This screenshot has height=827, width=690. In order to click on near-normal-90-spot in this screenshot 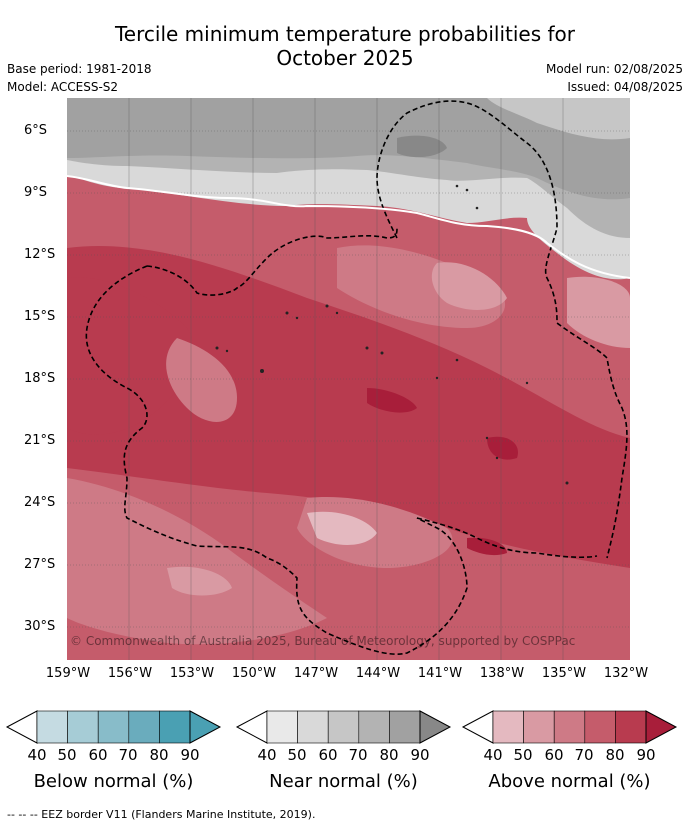, I will do `click(422, 146)`.